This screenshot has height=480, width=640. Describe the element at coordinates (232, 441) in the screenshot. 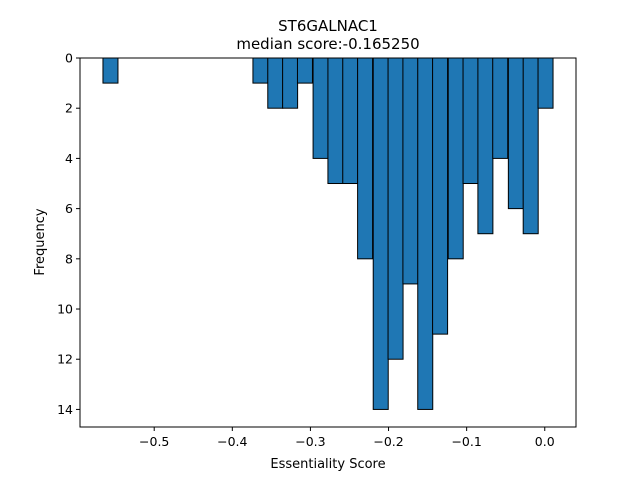

I see `x-tick-label: −0.4` at that location.